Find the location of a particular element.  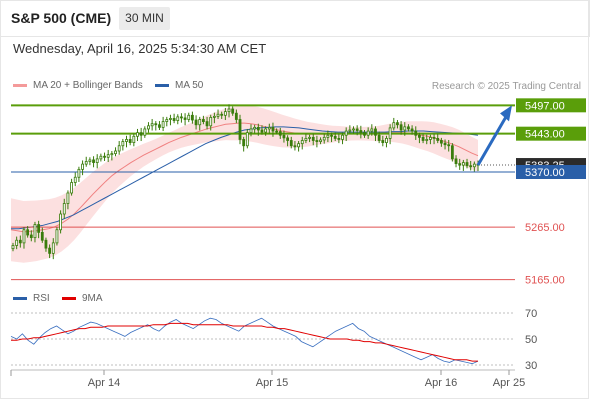

rsi-ma-line is located at coordinates (244, 342).